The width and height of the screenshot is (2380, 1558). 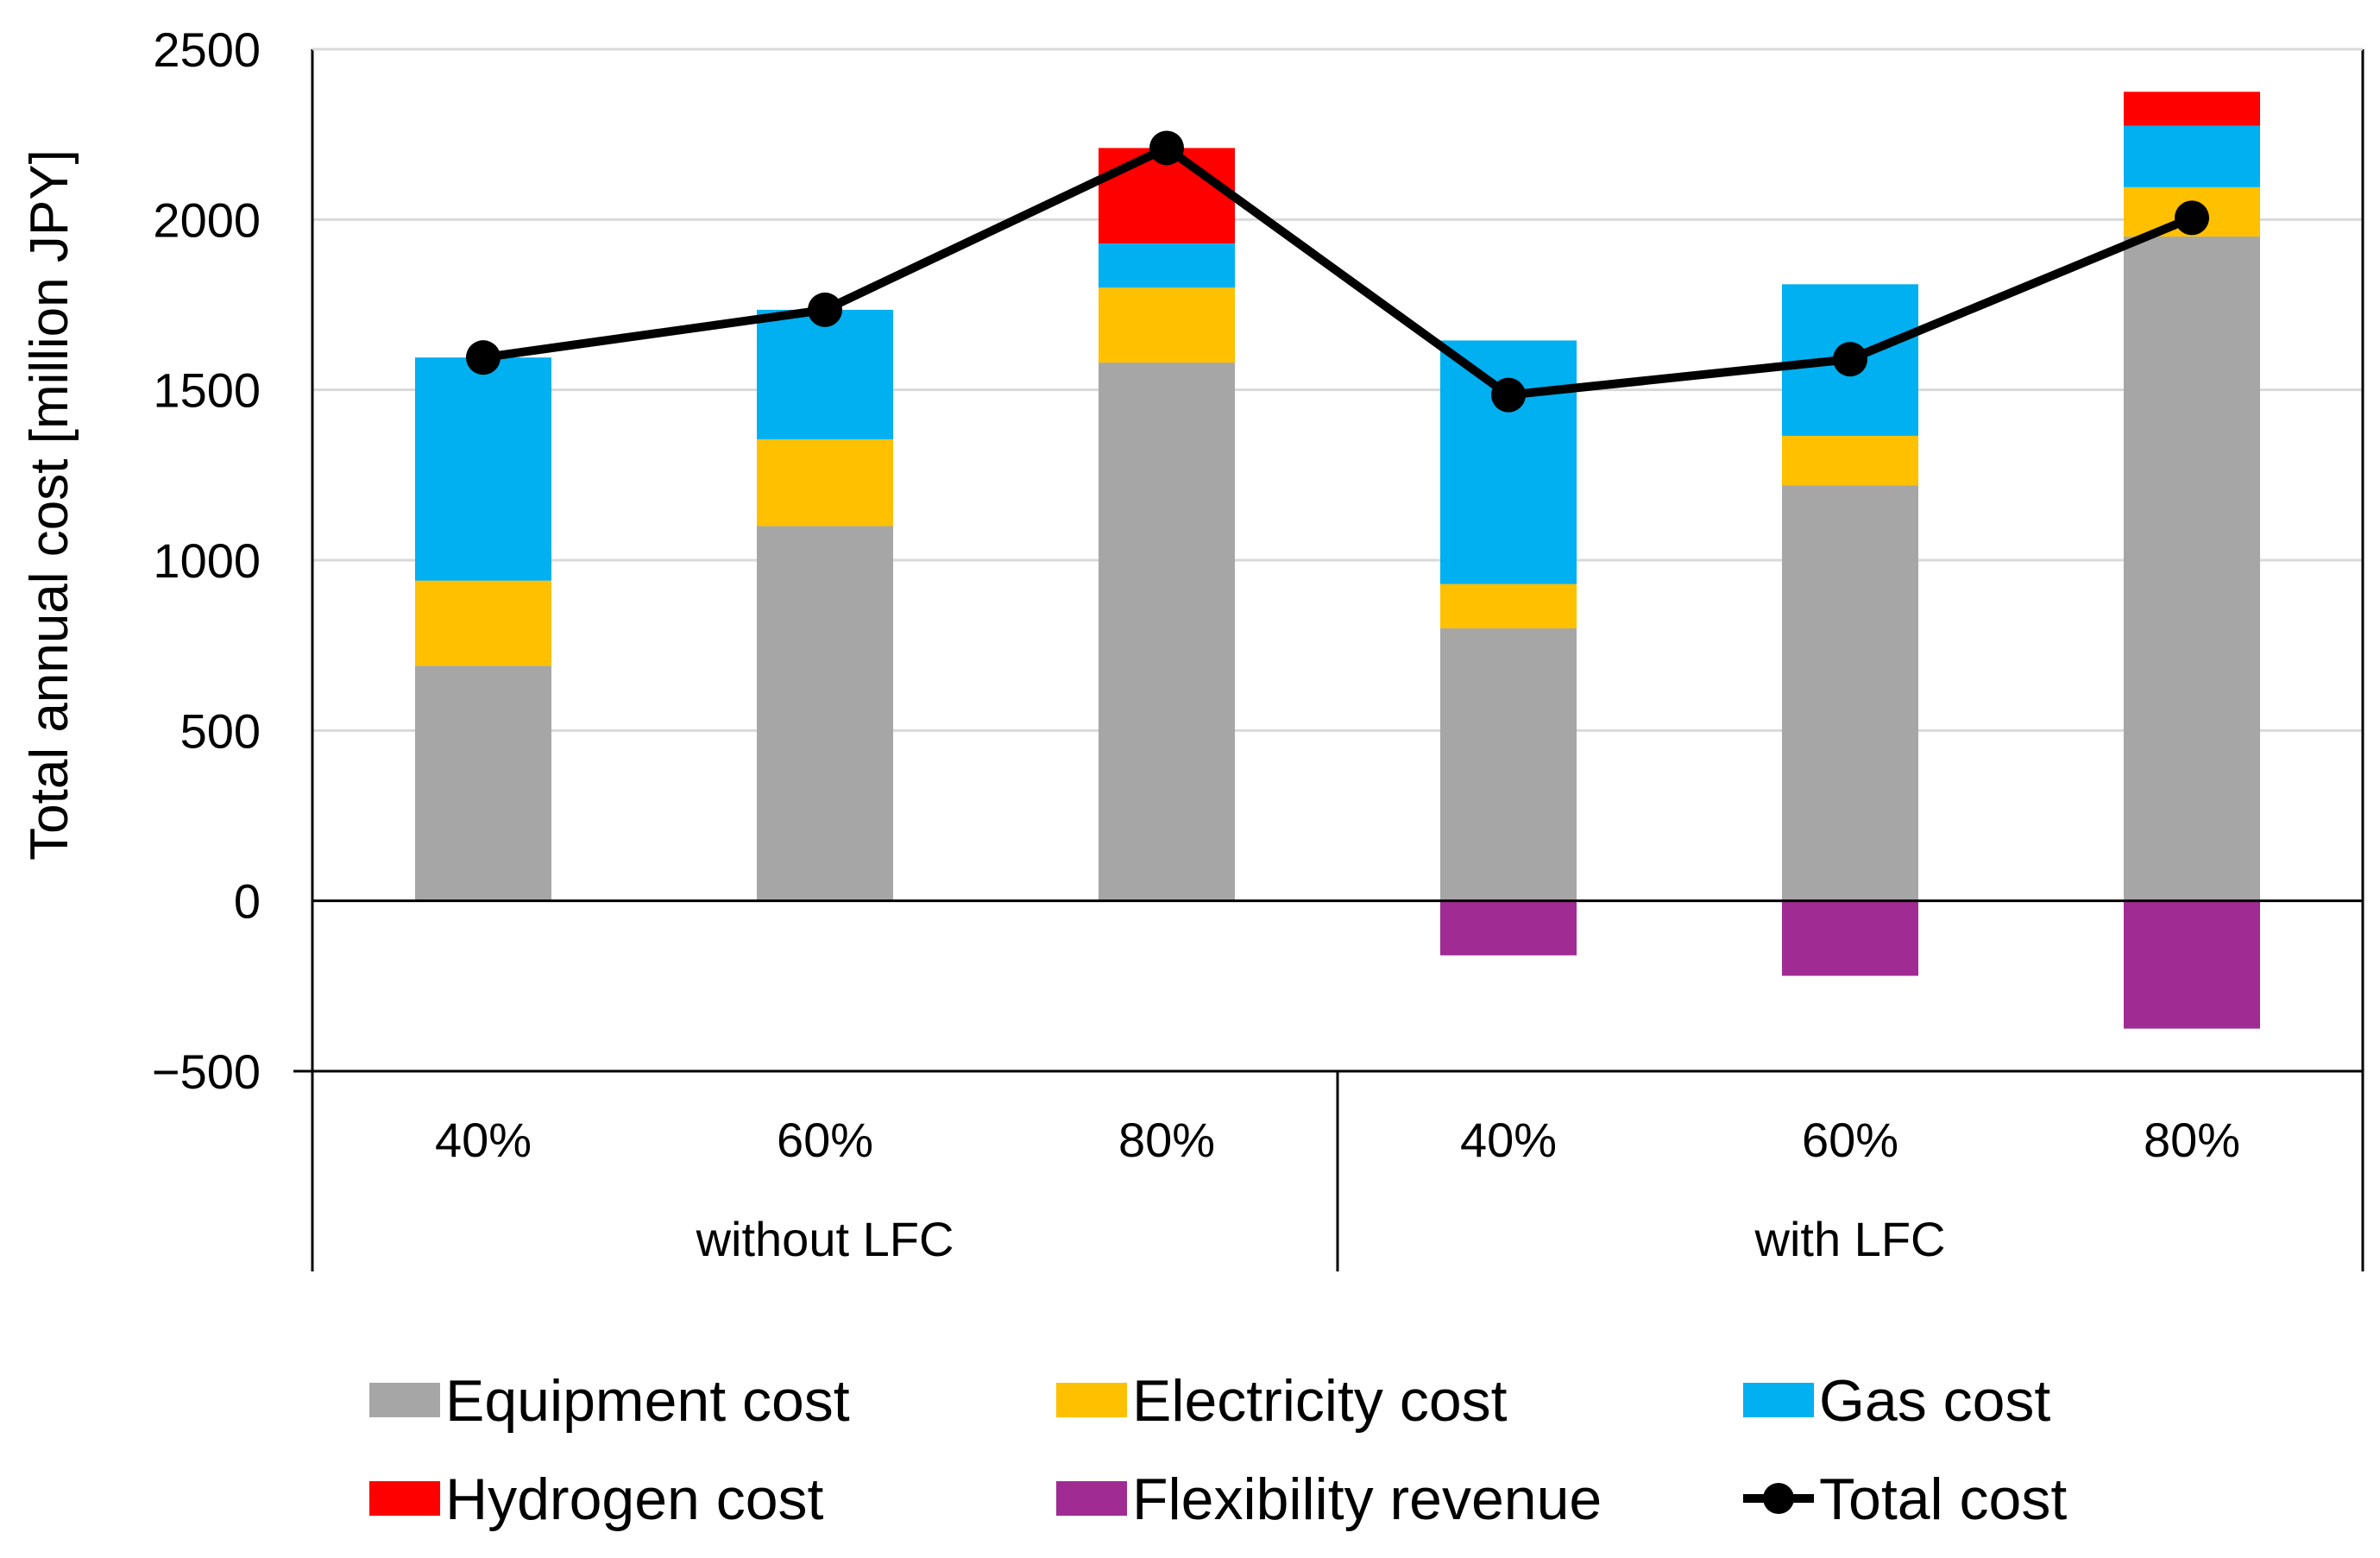 What do you see at coordinates (207, 1071) in the screenshot?
I see `y-tick-label: −500` at bounding box center [207, 1071].